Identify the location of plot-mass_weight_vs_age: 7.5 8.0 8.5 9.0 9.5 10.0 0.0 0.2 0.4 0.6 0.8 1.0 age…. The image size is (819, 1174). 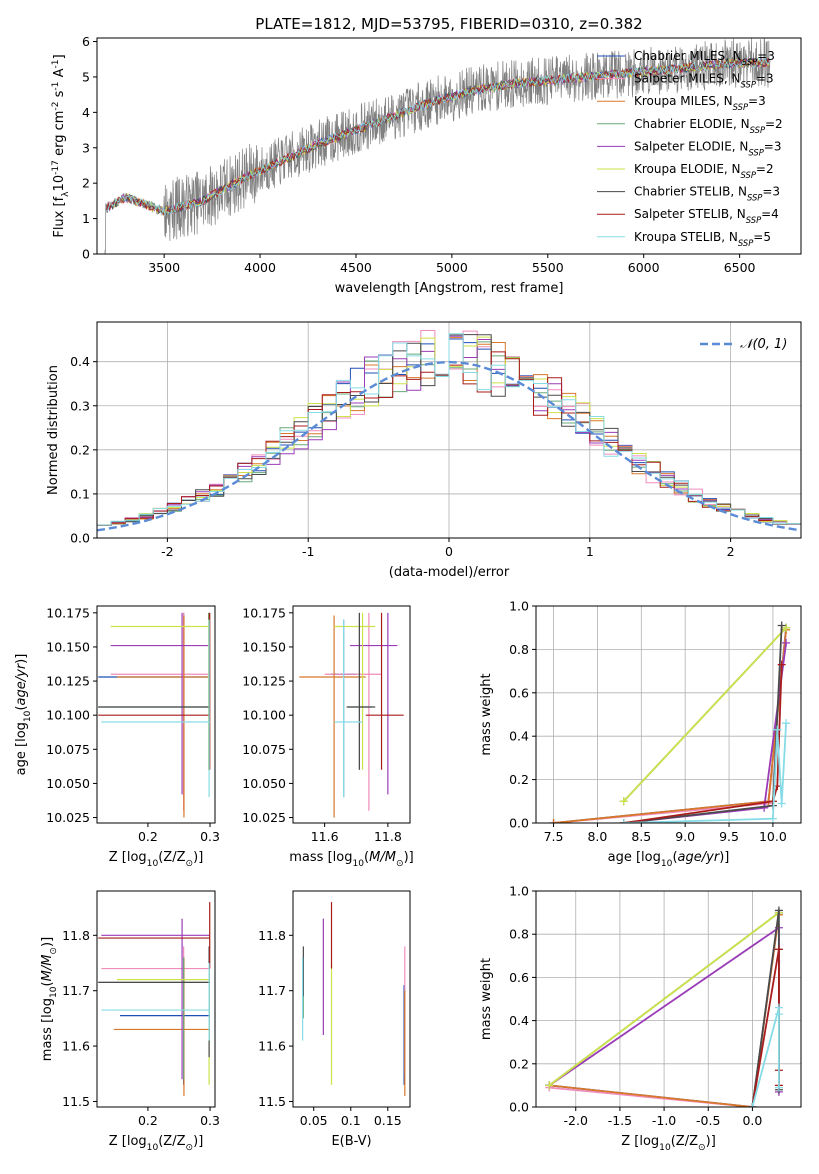
(640, 734).